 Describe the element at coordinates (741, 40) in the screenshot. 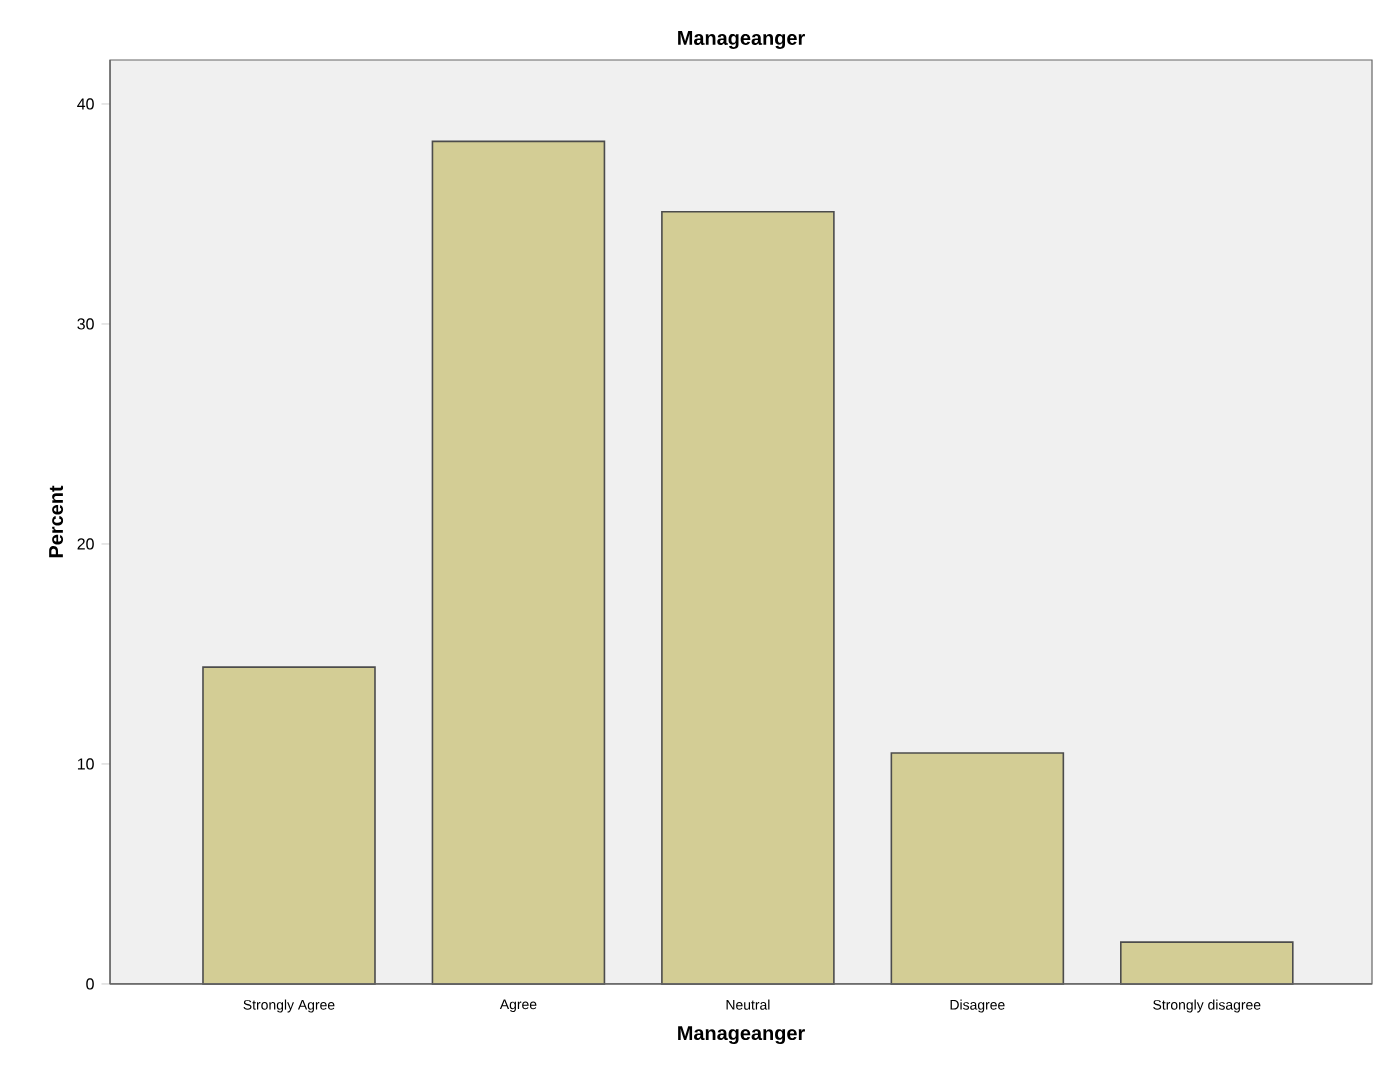

I see `chart-title: Manageanger` at that location.